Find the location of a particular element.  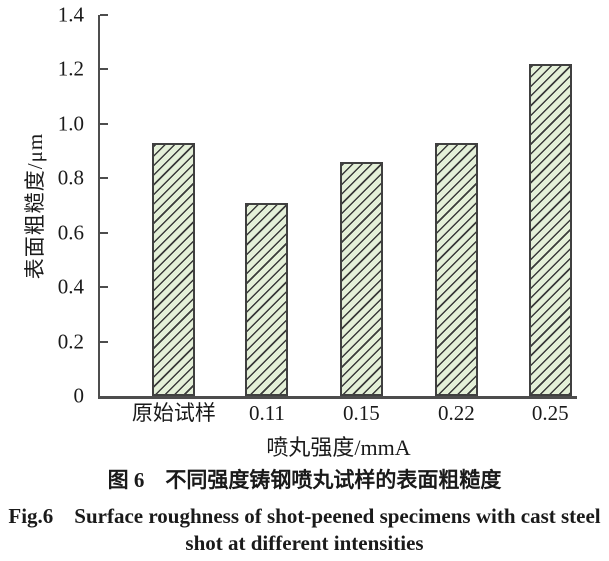

y-tick-label: 0.4 is located at coordinates (70, 286).